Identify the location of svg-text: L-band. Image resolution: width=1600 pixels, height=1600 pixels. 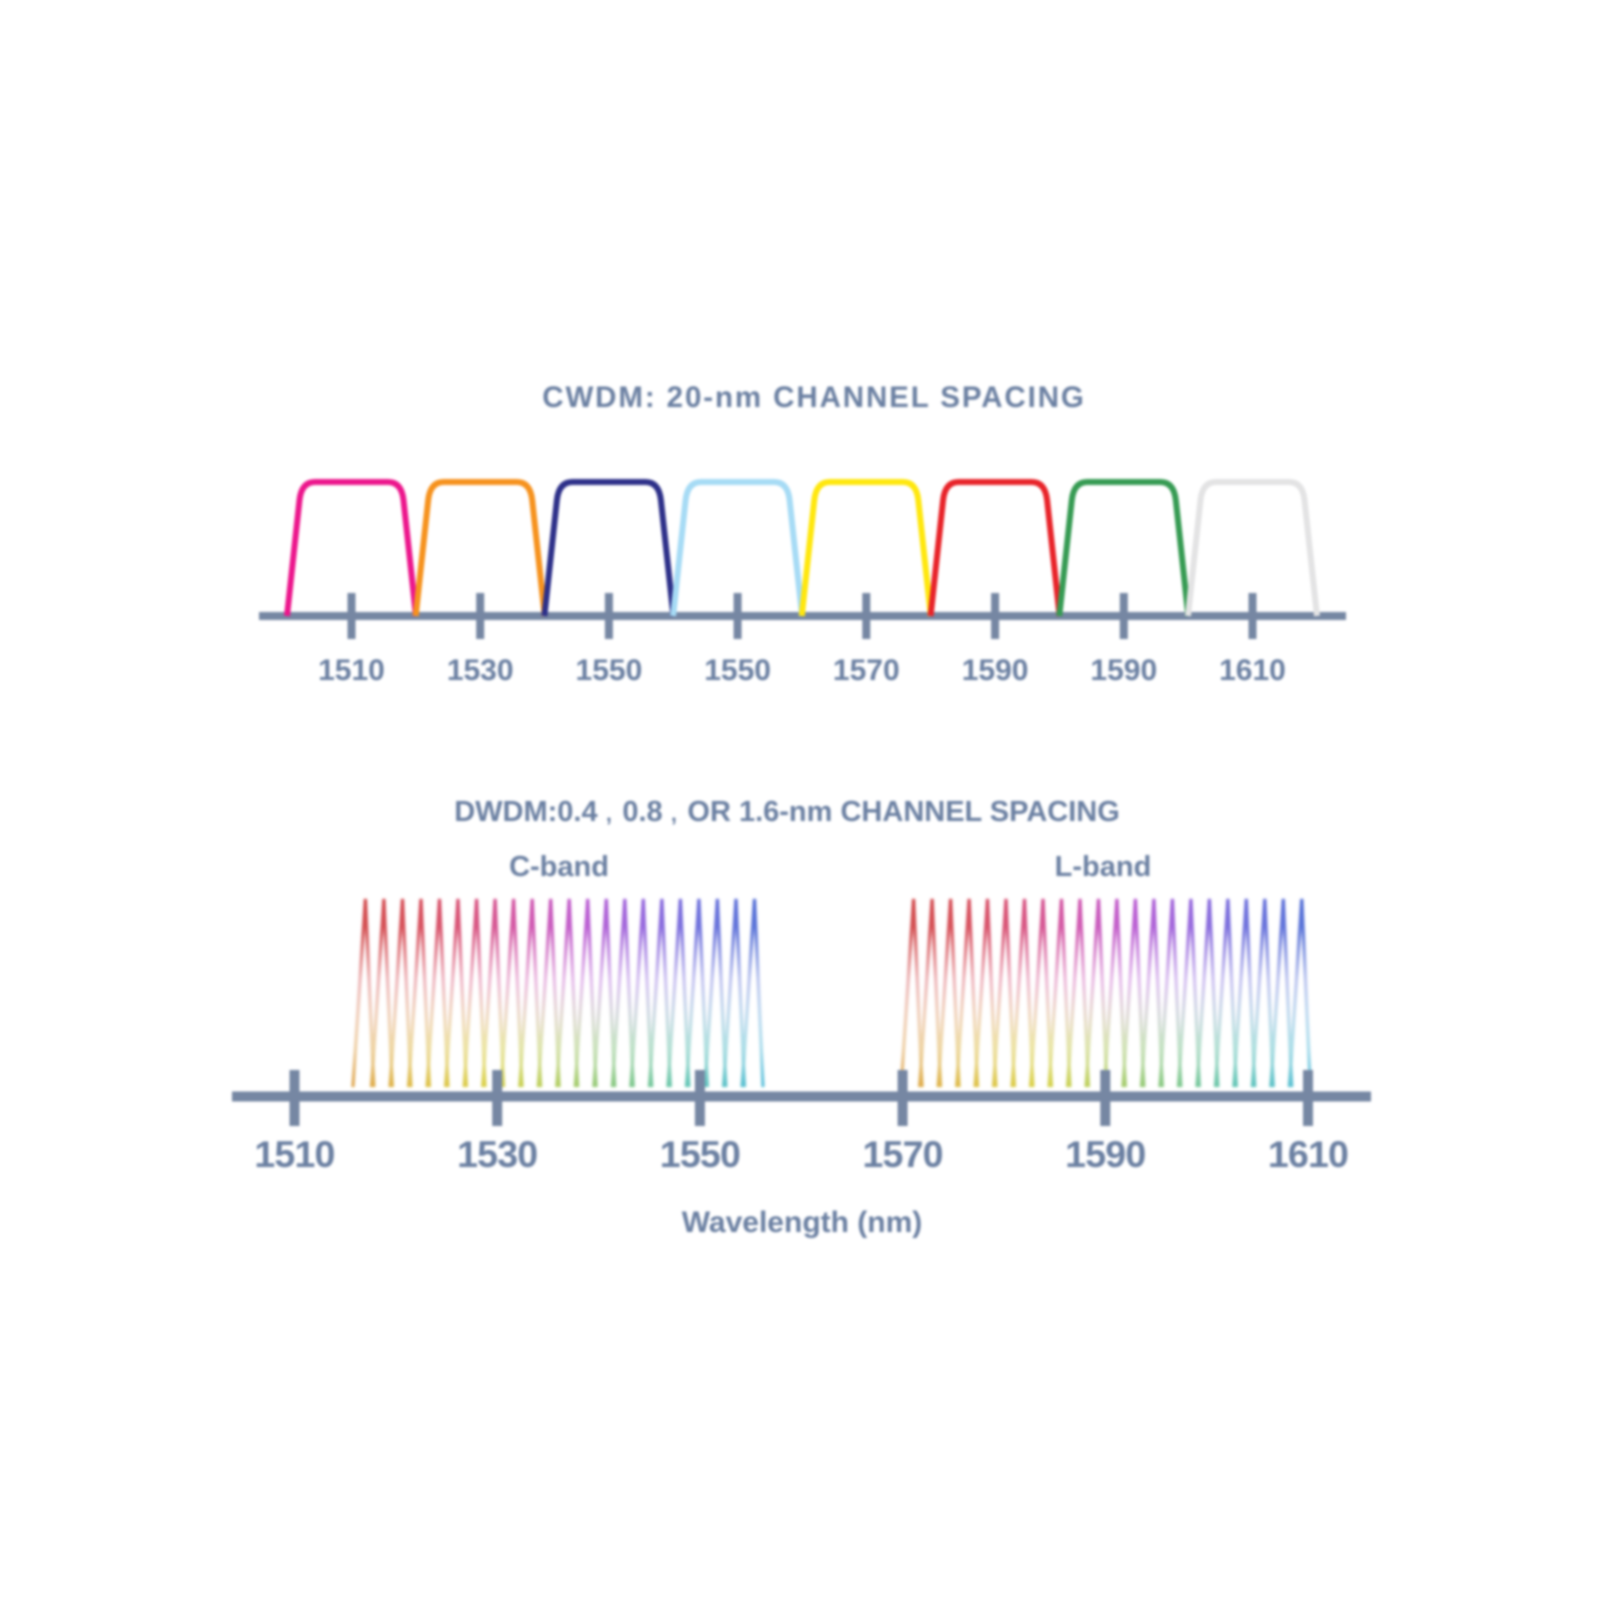
(1103, 867).